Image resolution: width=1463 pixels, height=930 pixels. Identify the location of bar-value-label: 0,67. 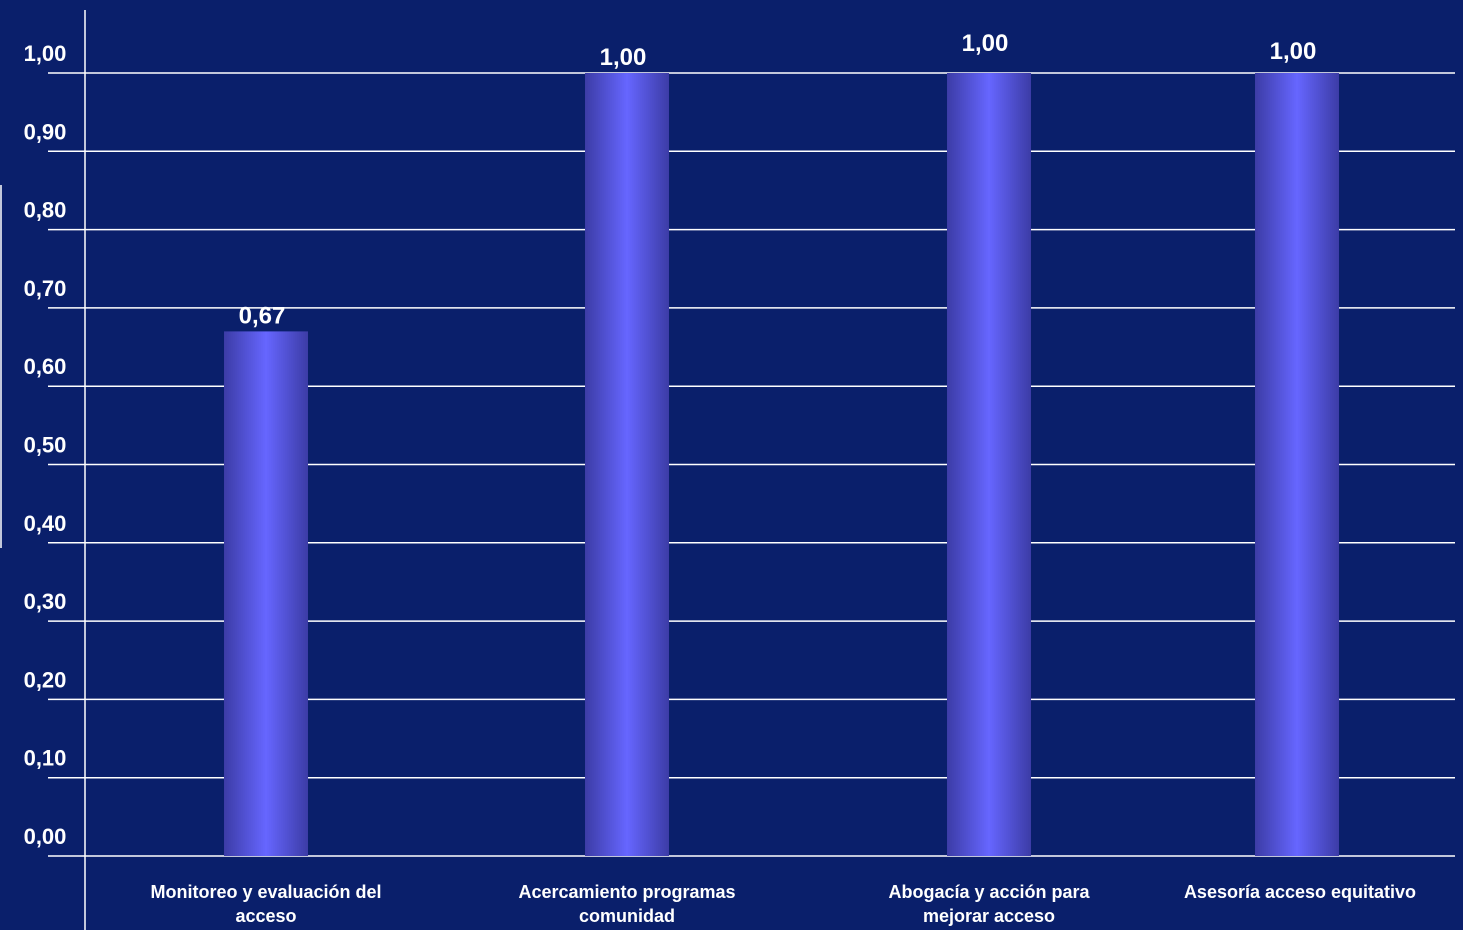
(262, 315).